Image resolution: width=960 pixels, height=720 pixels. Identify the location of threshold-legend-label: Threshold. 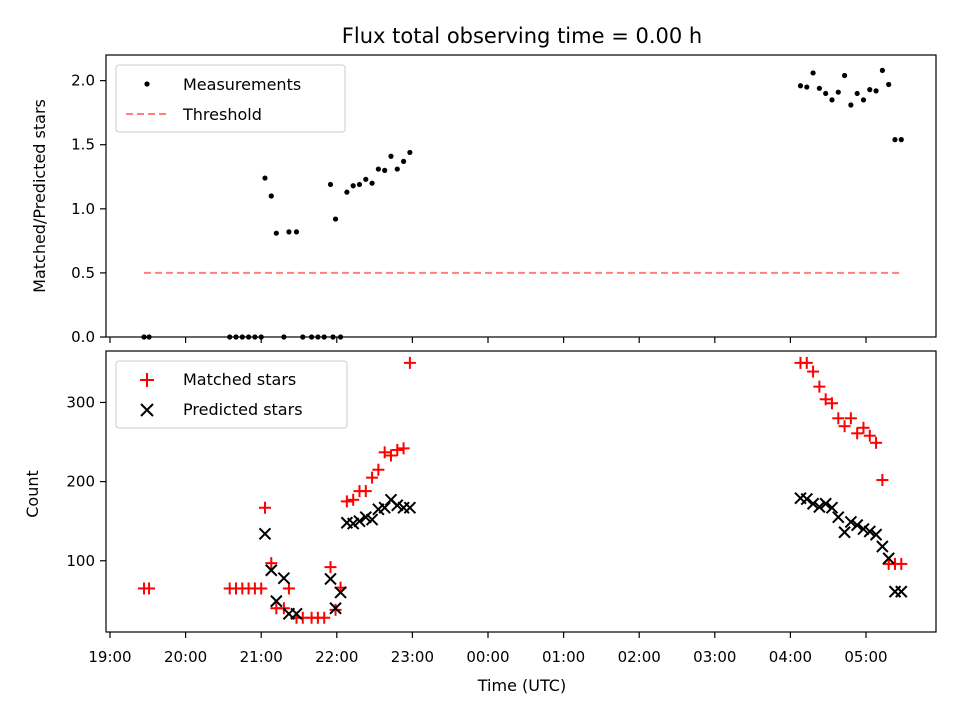
(222, 114).